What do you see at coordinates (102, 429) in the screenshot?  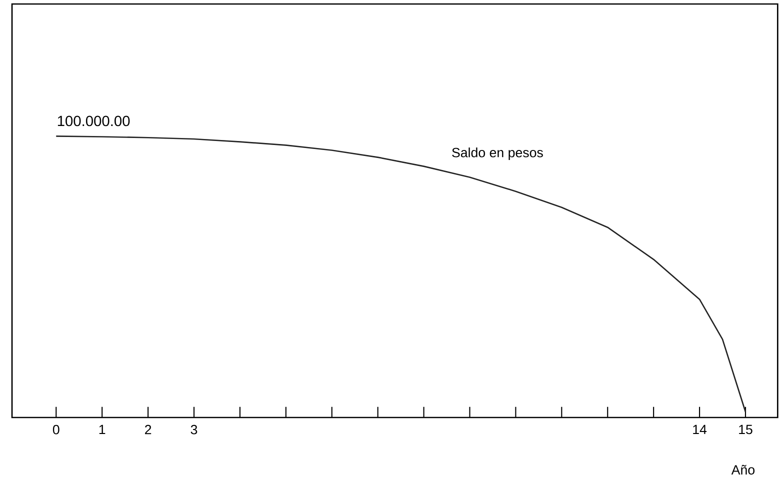 I see `x-tick-label: 1` at bounding box center [102, 429].